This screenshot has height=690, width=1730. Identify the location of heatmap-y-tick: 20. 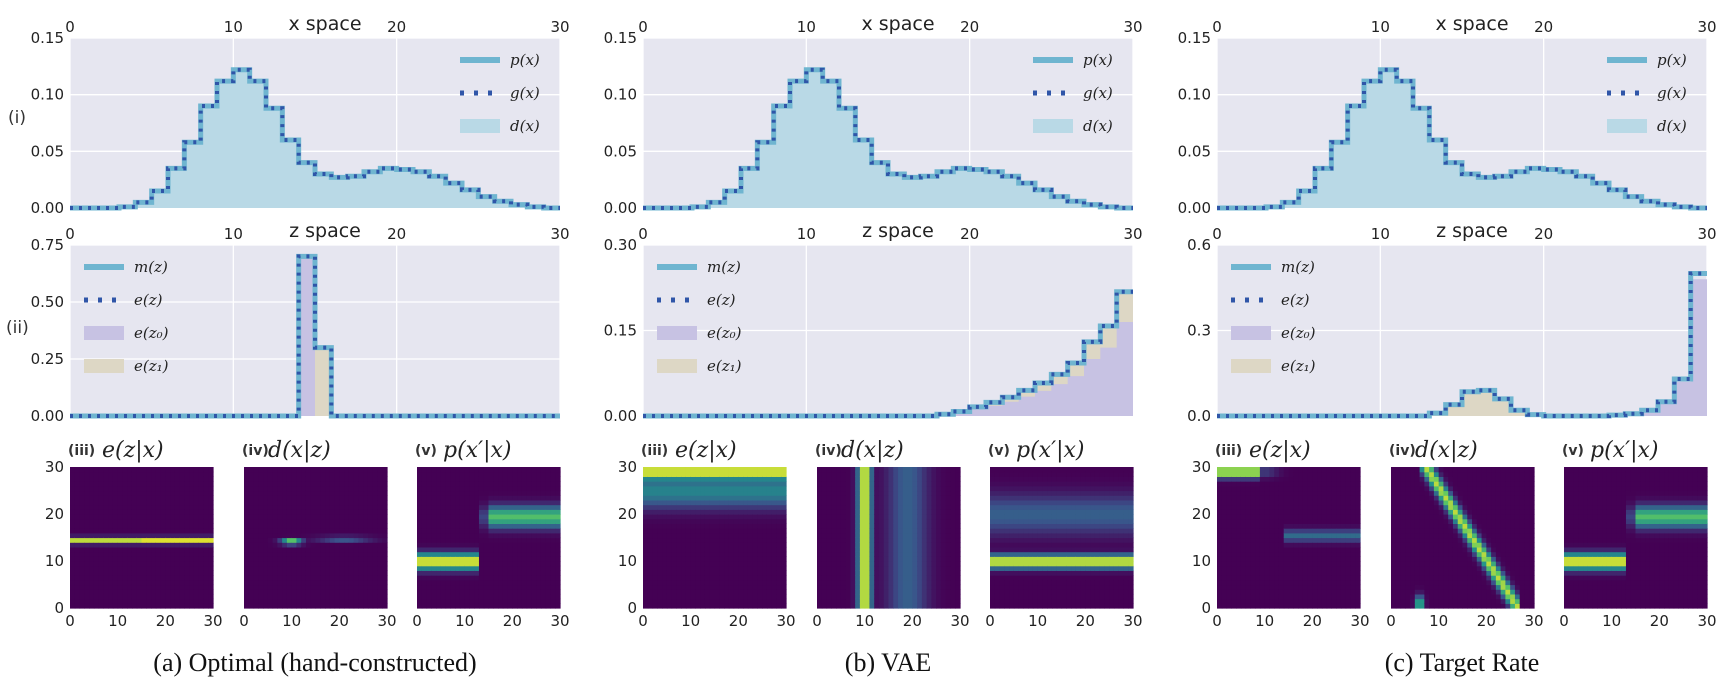
(627, 514).